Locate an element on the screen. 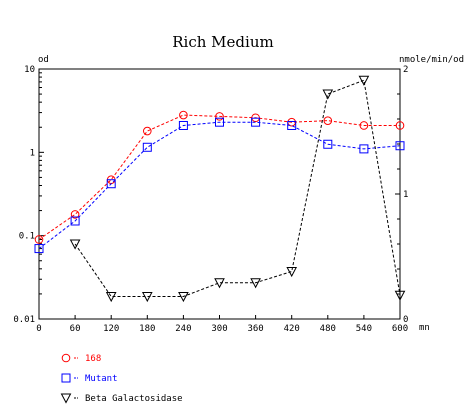  x-axis-label: mn is located at coordinates (424, 328).